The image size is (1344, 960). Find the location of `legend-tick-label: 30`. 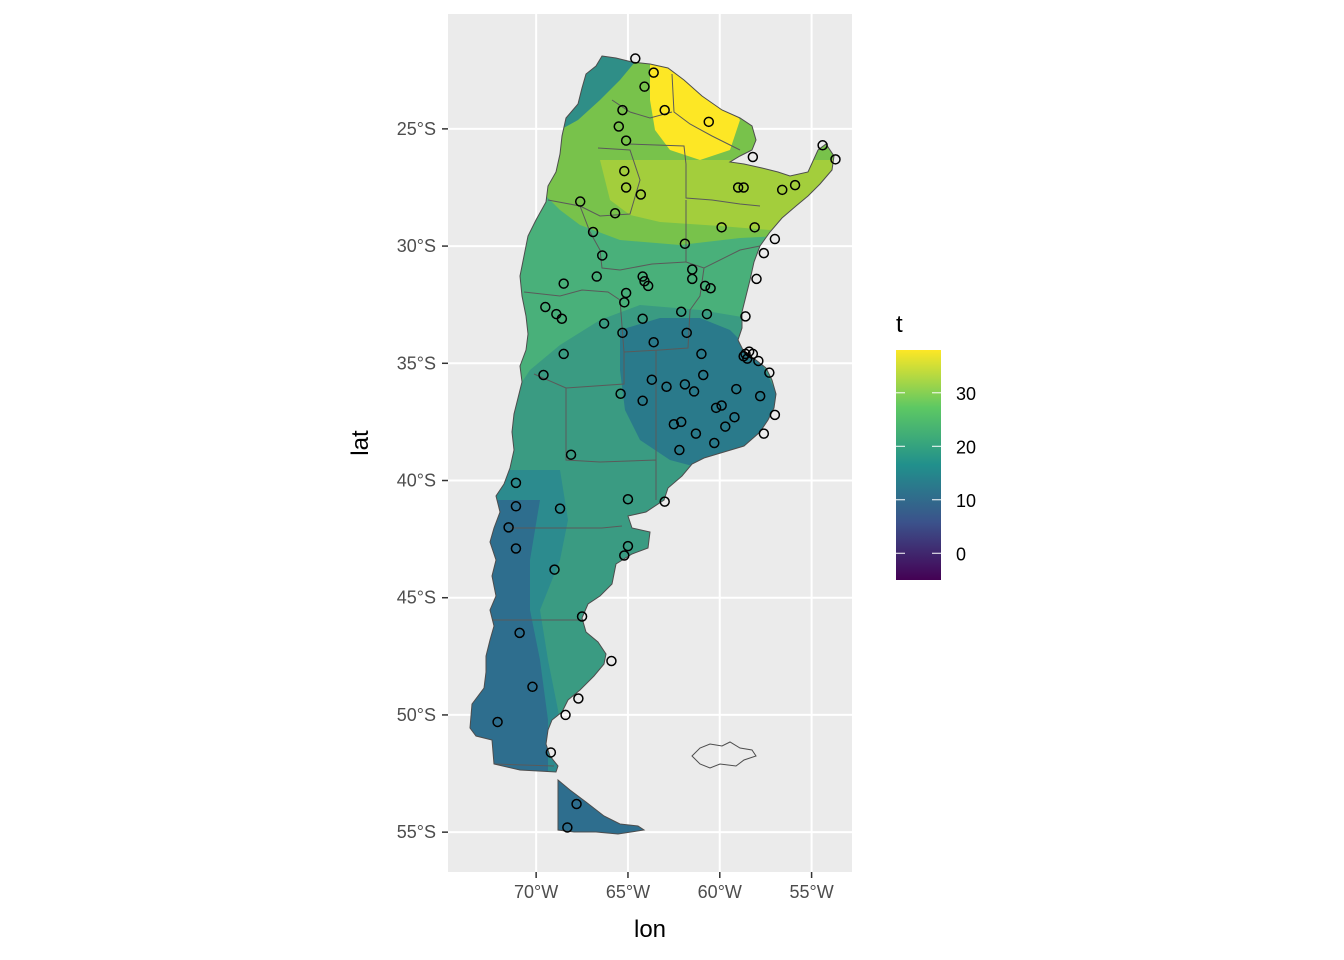

legend-tick-label: 30 is located at coordinates (966, 394).